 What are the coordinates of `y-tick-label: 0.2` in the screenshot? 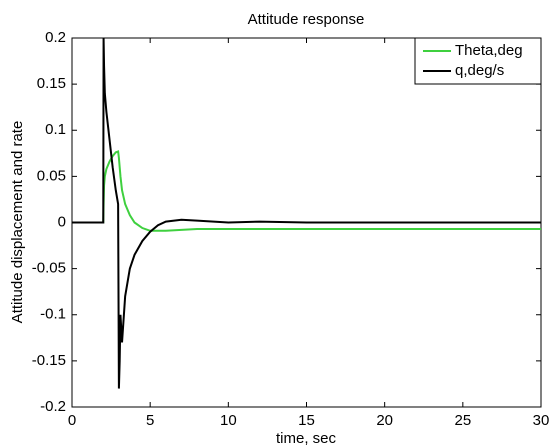 It's located at (55, 37).